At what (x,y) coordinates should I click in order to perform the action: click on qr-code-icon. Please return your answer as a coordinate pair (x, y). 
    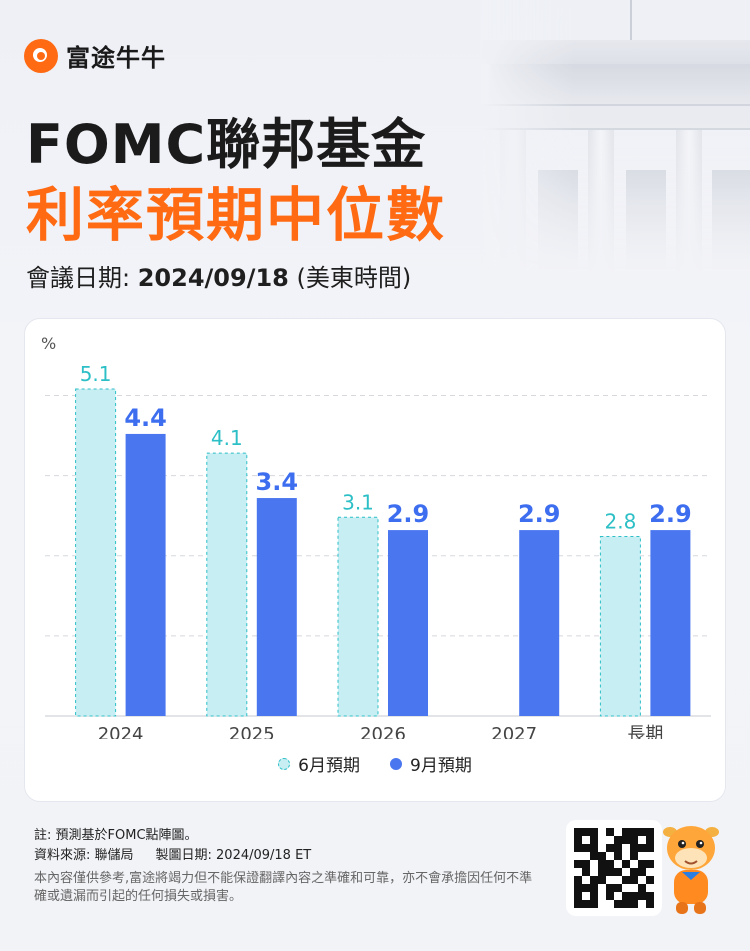
    Looking at the image, I should click on (614, 868).